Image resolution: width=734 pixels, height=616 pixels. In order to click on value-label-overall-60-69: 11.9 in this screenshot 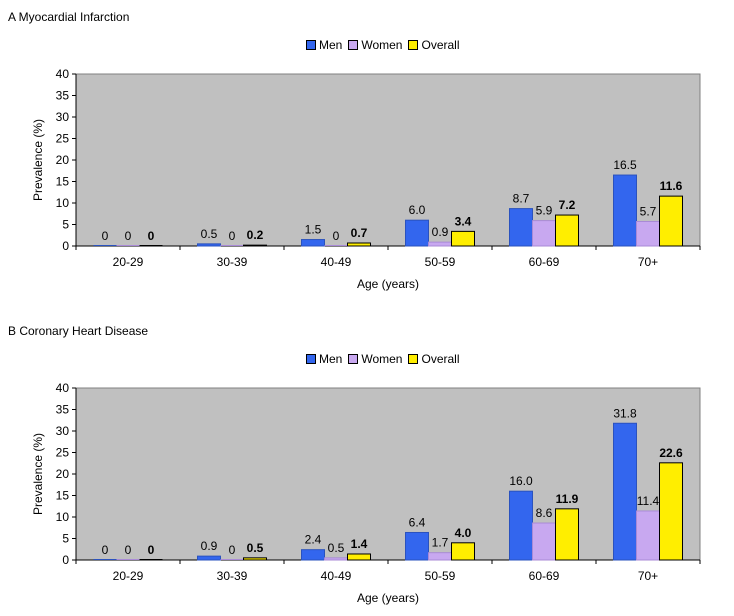, I will do `click(567, 499)`.